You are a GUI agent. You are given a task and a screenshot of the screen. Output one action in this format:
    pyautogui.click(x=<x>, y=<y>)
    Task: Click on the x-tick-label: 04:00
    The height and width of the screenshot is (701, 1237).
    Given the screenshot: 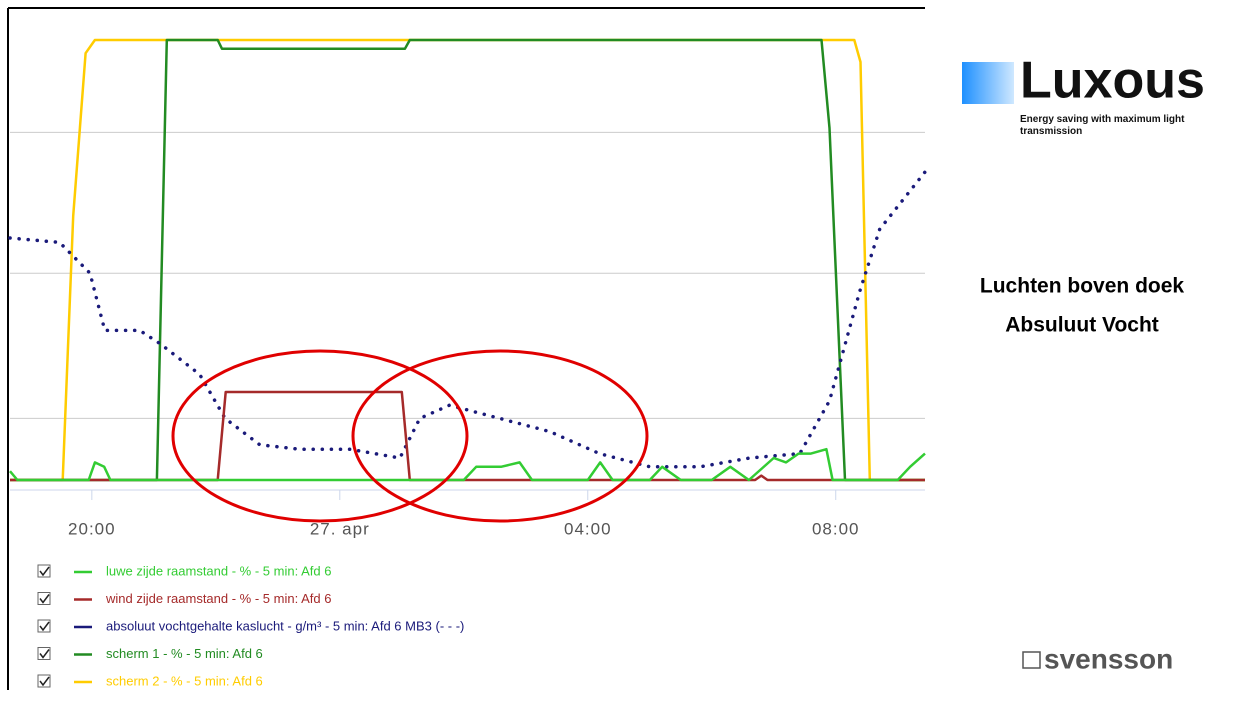 What is the action you would take?
    pyautogui.click(x=588, y=528)
    